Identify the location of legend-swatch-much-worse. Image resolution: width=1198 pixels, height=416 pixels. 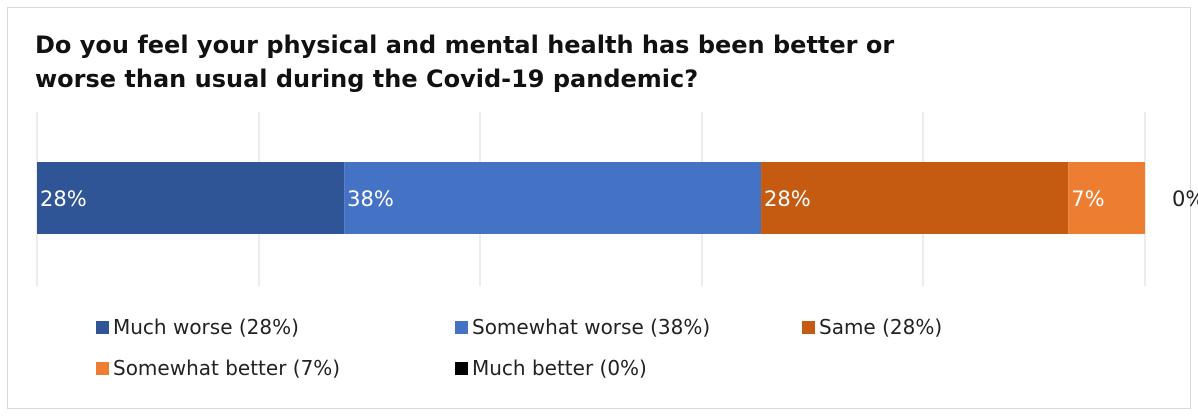
(102, 327).